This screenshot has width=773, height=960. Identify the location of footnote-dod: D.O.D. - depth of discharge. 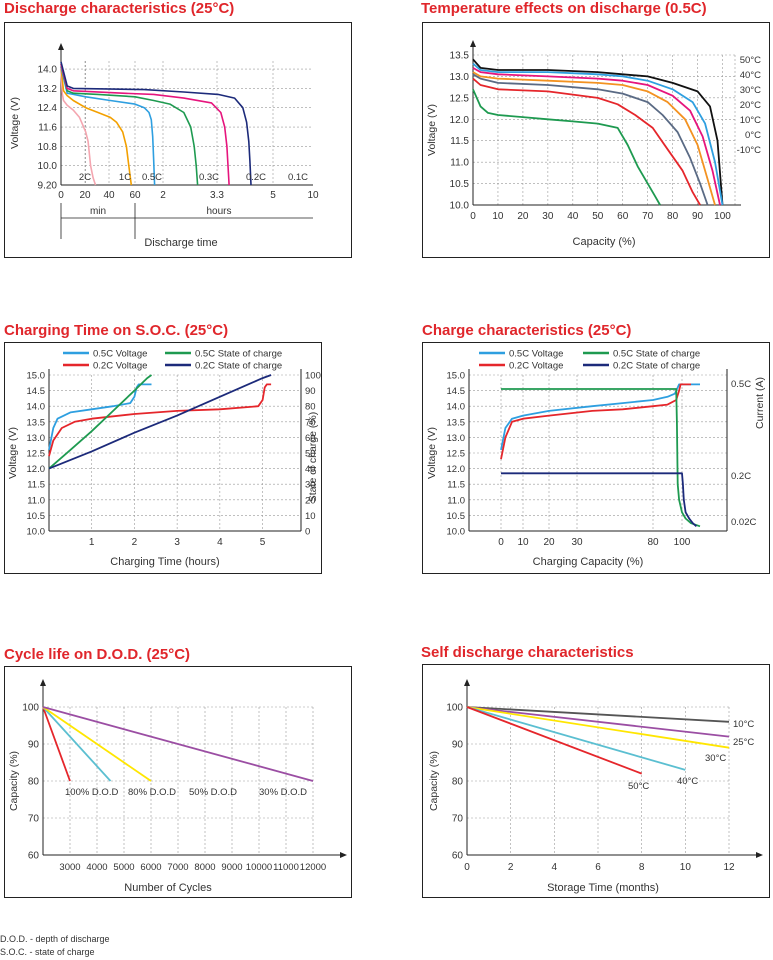
(55, 939).